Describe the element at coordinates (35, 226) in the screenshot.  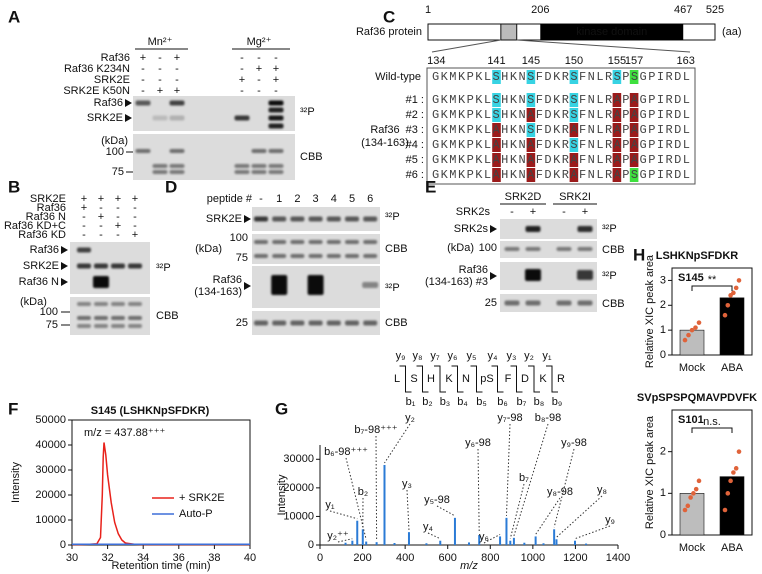
I see `row-label: Raf36 KD+C` at that location.